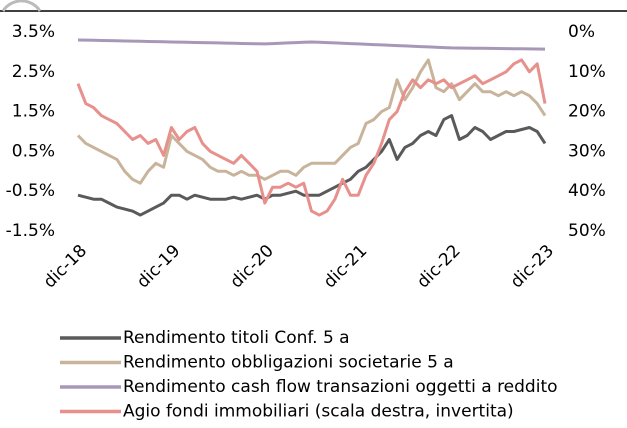 Image resolution: width=627 pixels, height=428 pixels. What do you see at coordinates (587, 191) in the screenshot?
I see `y2-tick-label: 40%` at bounding box center [587, 191].